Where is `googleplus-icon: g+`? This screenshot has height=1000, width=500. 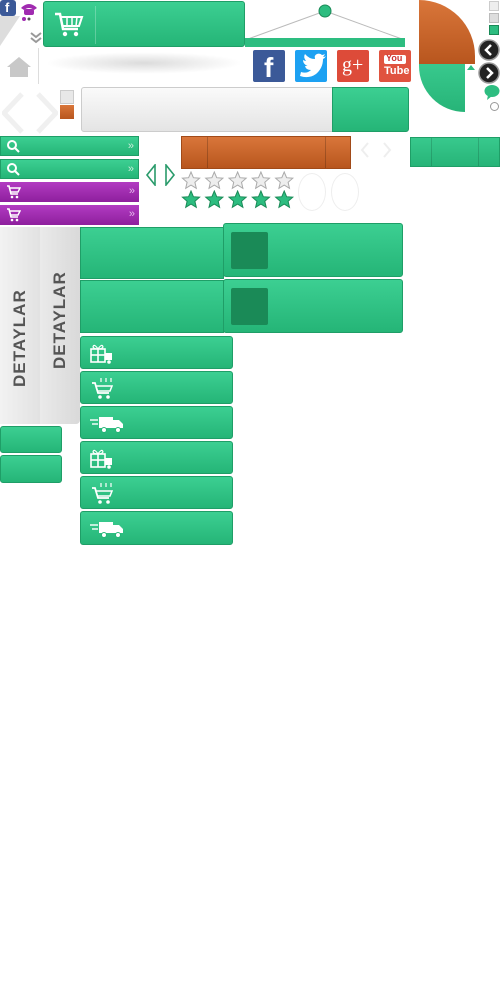 googleplus-icon: g+ is located at coordinates (353, 66).